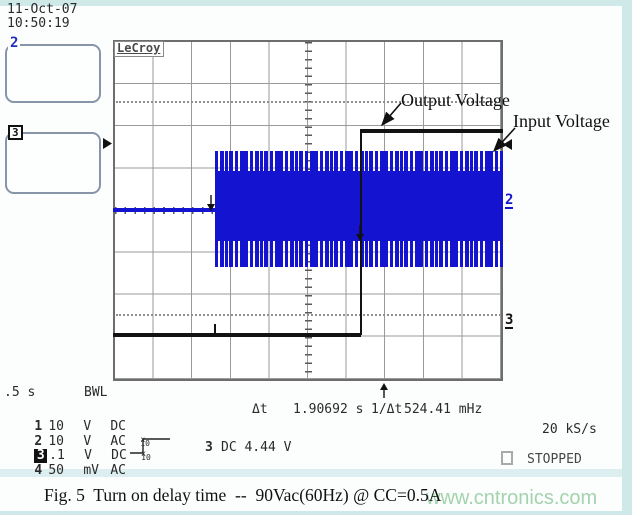 Image resolution: width=632 pixels, height=515 pixels. What do you see at coordinates (91, 470) in the screenshot?
I see `channel4-unit: mV` at bounding box center [91, 470].